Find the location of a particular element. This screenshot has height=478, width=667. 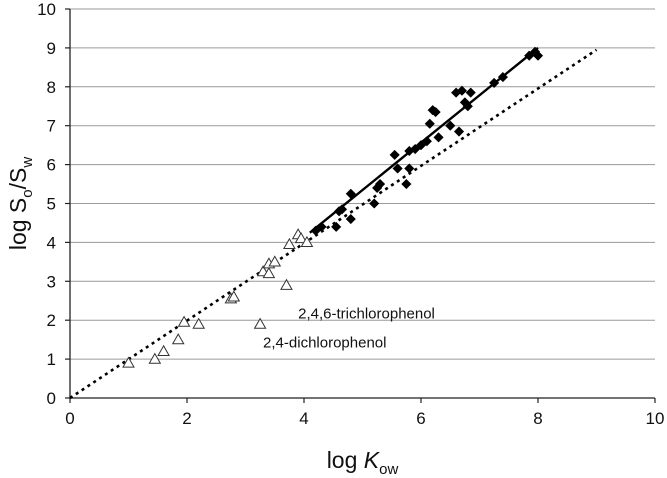

y-axis-title-main: log S is located at coordinates (18, 224).